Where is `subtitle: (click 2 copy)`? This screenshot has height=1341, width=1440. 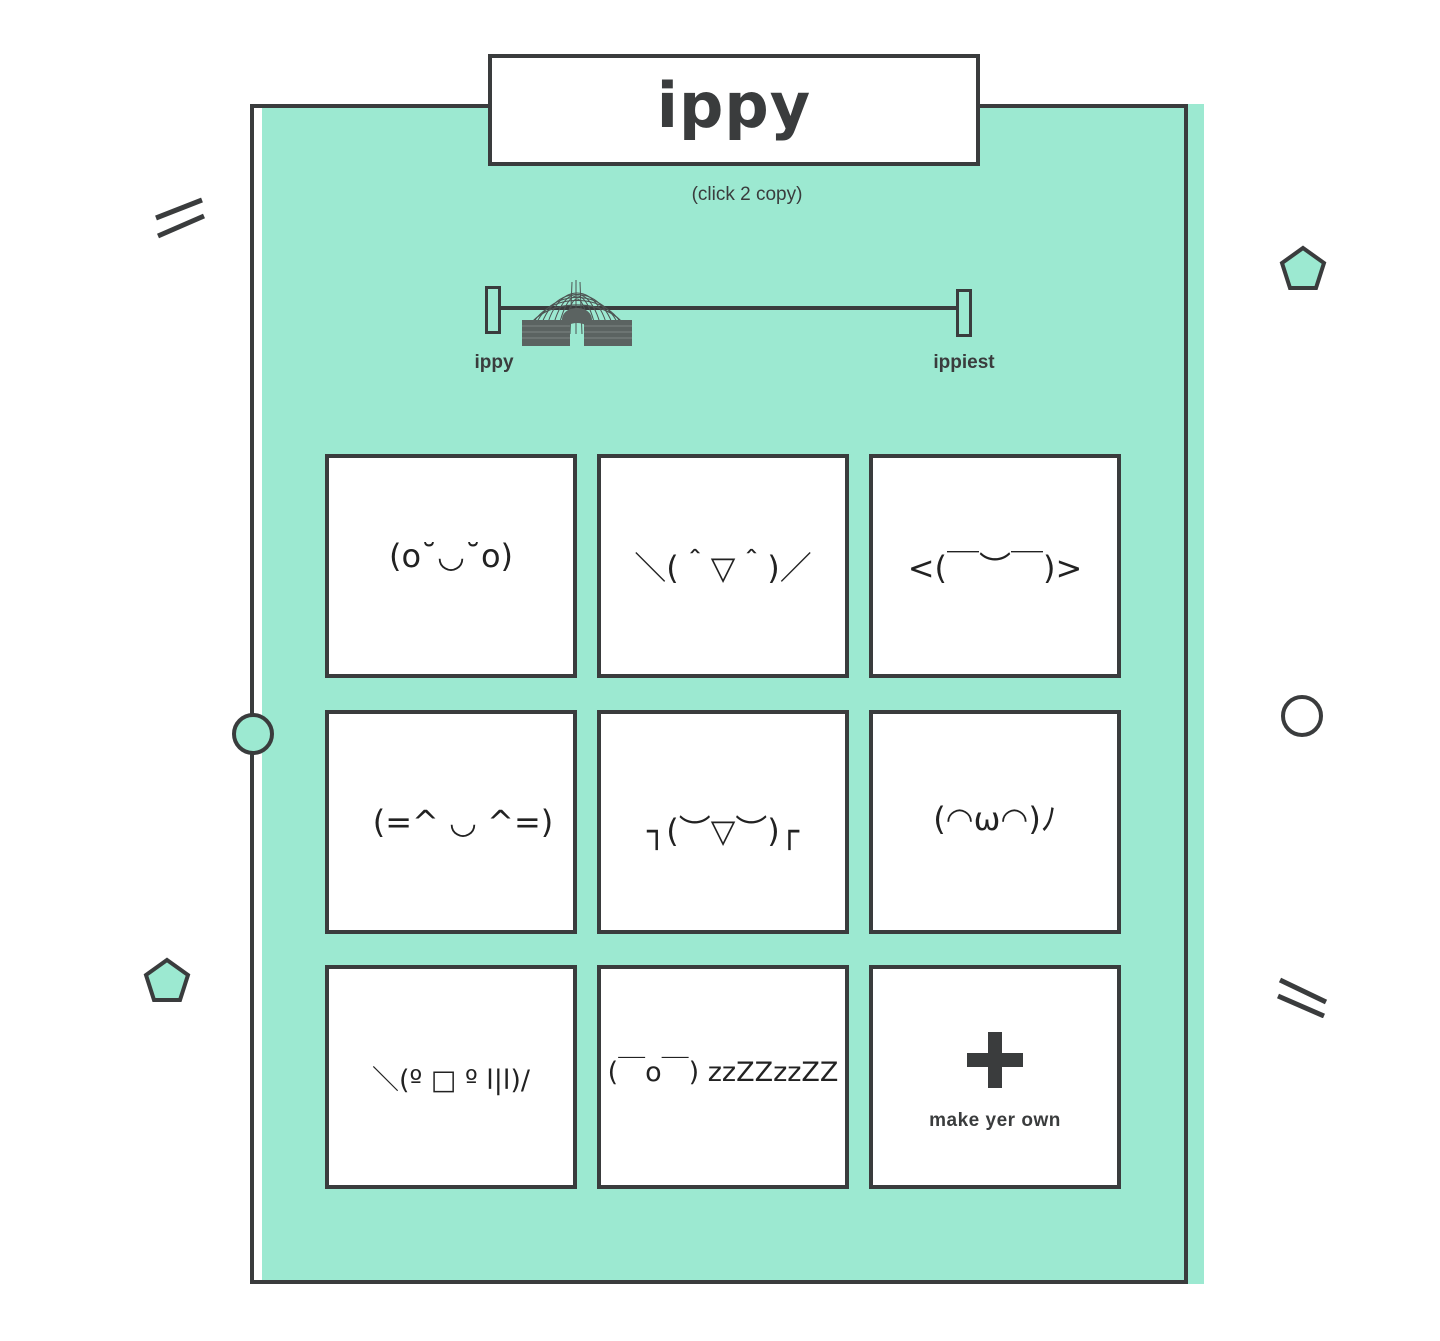 subtitle: (click 2 copy) is located at coordinates (747, 194).